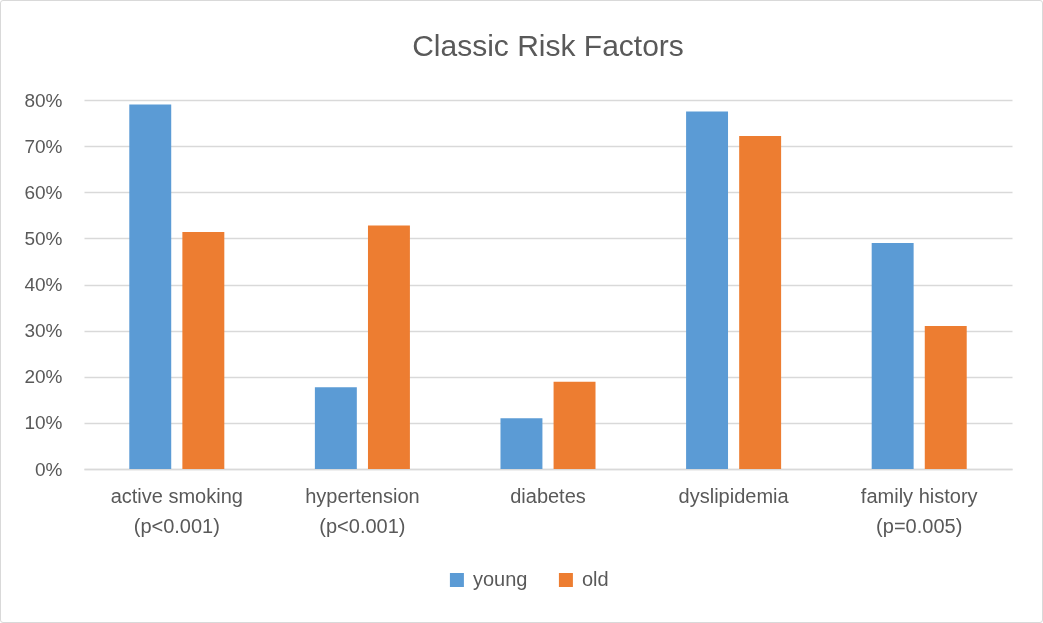 This screenshot has height=623, width=1043. Describe the element at coordinates (919, 510) in the screenshot. I see `x-tick-label: family history (p=0.005)` at that location.